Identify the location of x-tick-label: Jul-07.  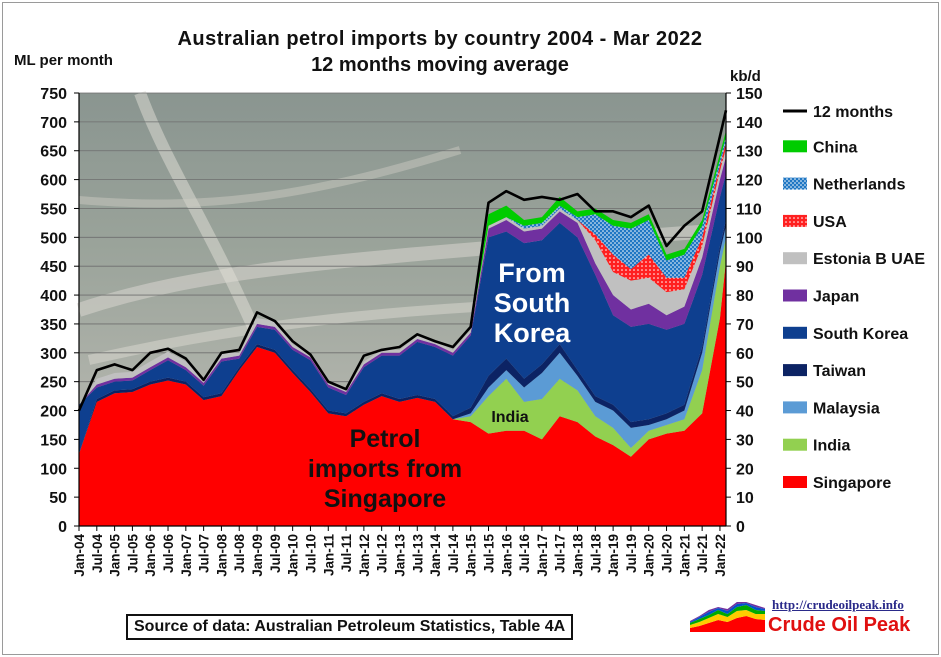
(204, 553).